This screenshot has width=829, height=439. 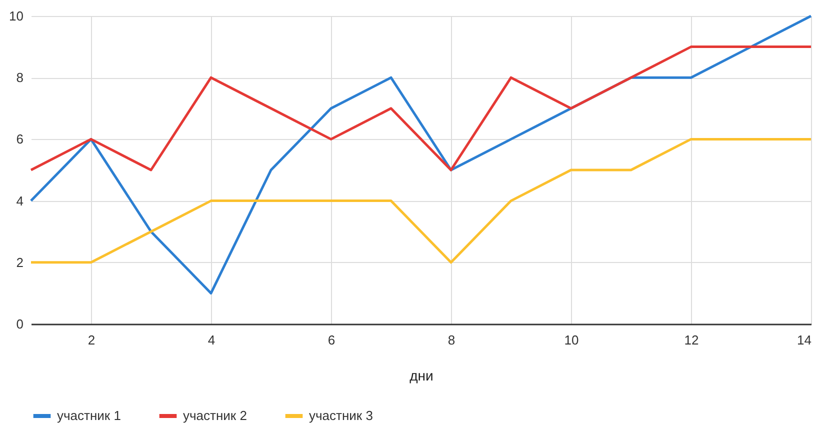 I want to click on x-tick-label: 6, so click(x=332, y=340).